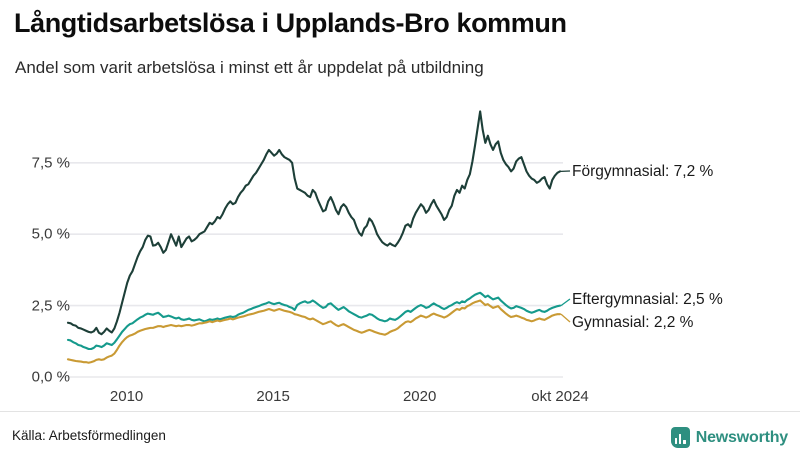  Describe the element at coordinates (643, 171) in the screenshot. I see `series-label: Förgymnasial: 7,2 %` at that location.